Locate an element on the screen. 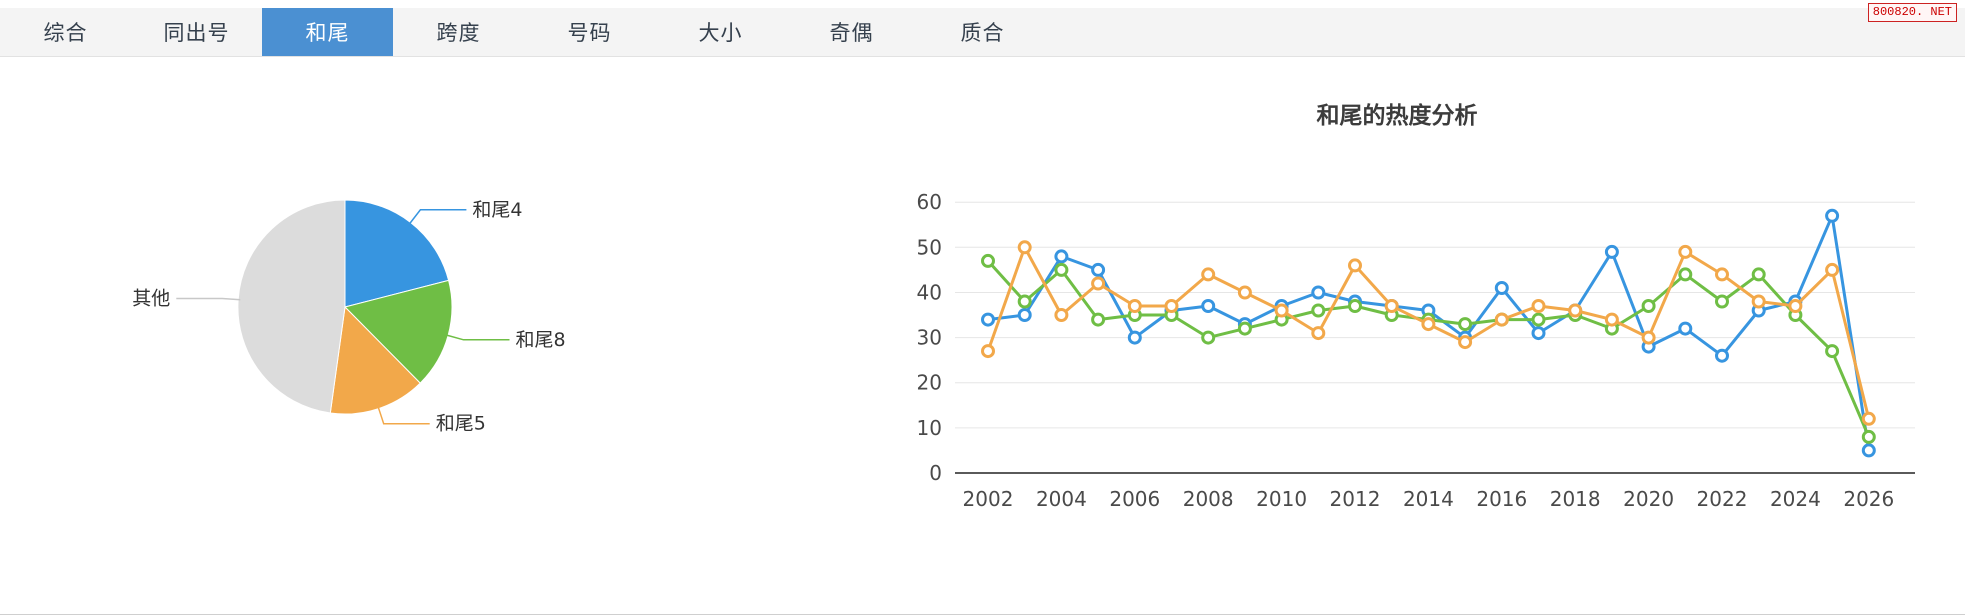 The height and width of the screenshot is (616, 1965). tab-item-7: 质合 is located at coordinates (982, 33).